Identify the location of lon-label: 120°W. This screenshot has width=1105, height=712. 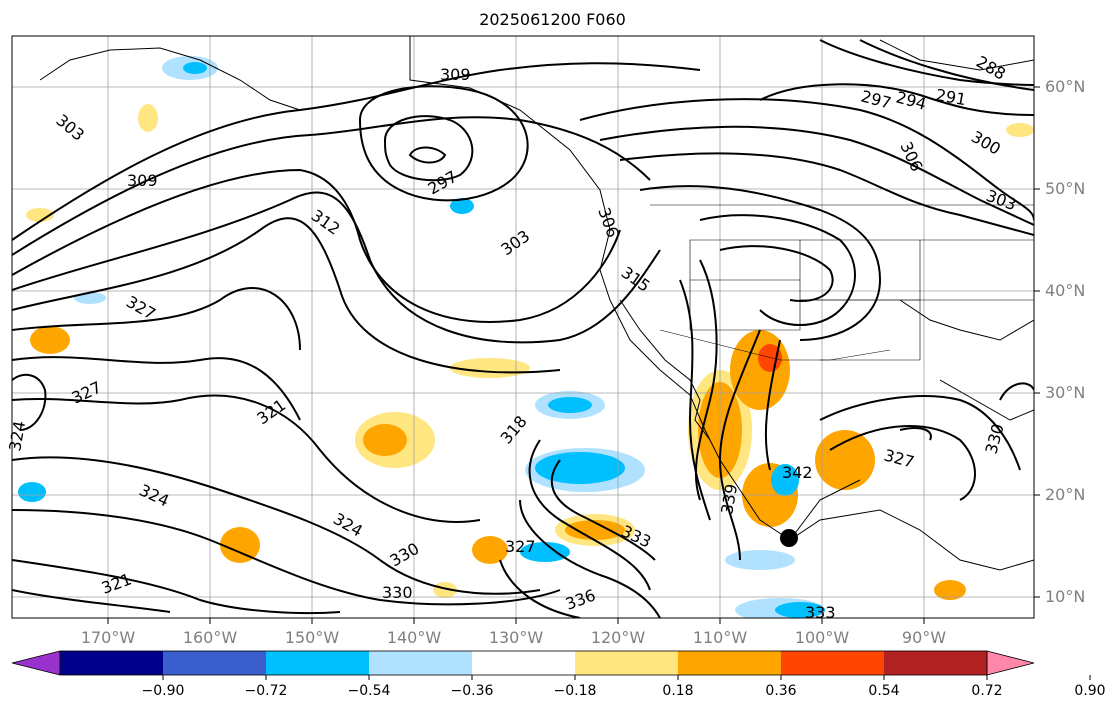
(618, 637).